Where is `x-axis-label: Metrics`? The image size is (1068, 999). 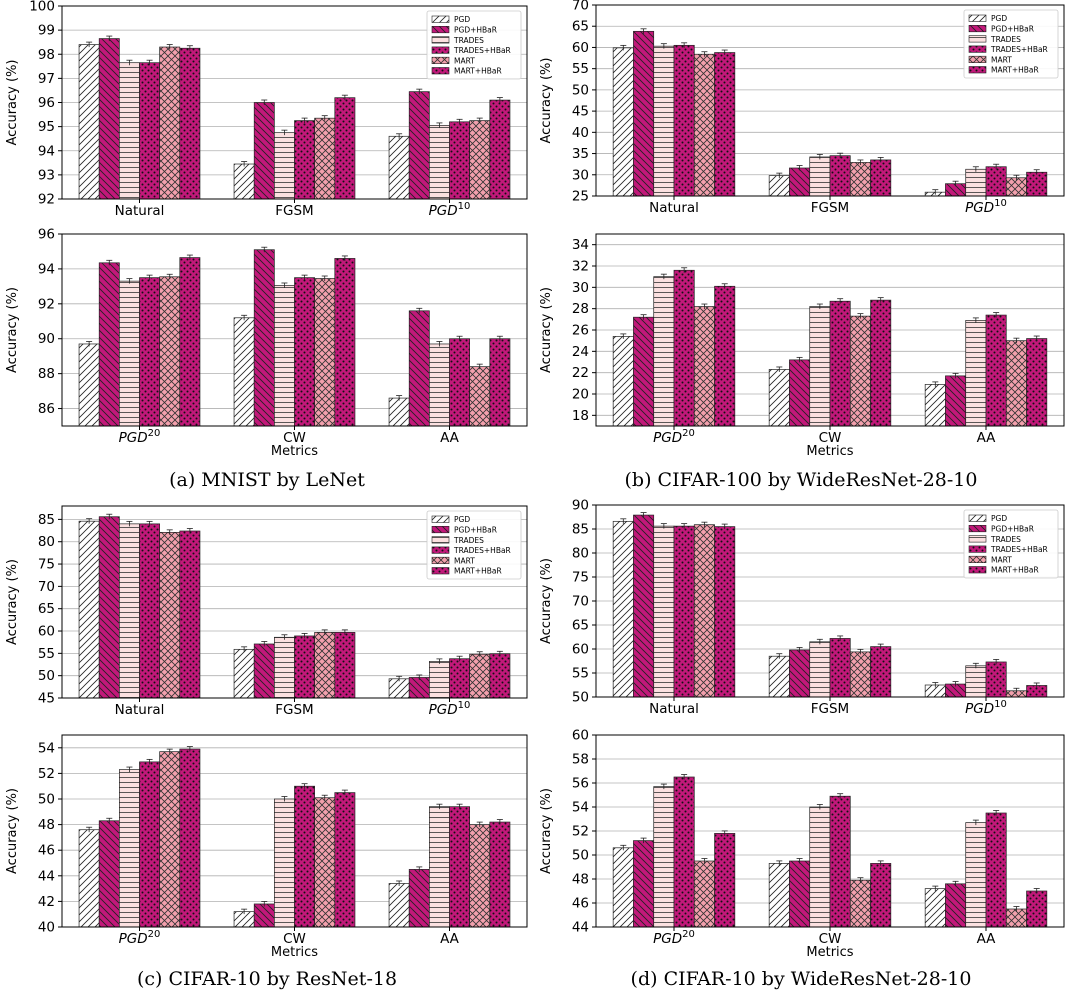
x-axis-label: Metrics is located at coordinates (829, 451).